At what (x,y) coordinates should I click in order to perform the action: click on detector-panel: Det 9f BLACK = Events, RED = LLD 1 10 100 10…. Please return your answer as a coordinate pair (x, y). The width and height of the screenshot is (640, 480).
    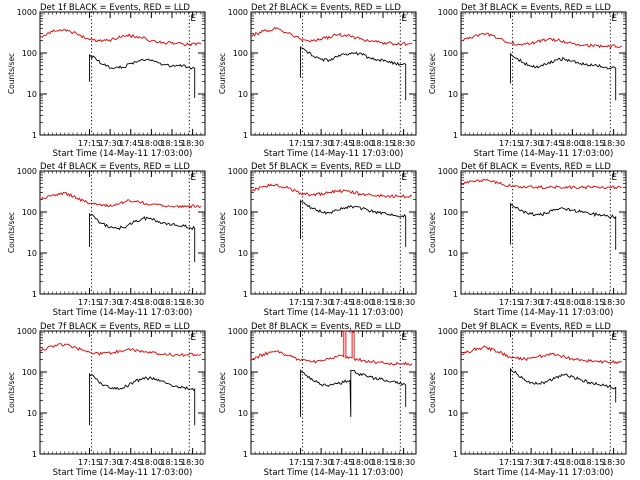
    Looking at the image, I should click on (527, 400).